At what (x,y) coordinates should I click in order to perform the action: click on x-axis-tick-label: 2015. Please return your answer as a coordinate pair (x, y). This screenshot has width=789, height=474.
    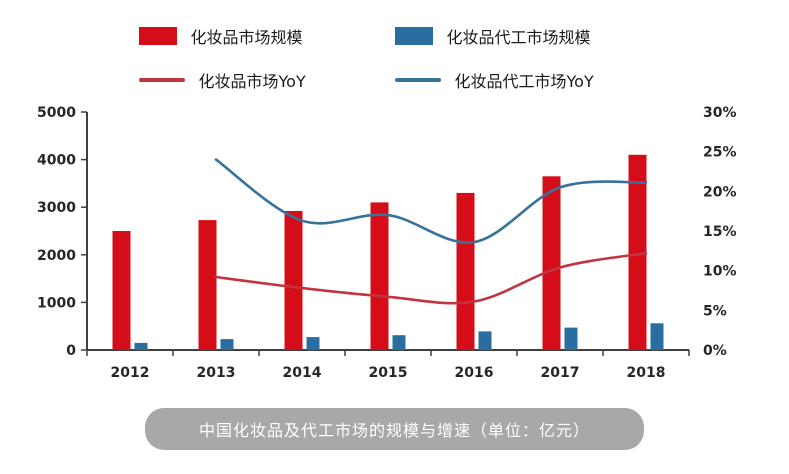
    Looking at the image, I should click on (387, 373).